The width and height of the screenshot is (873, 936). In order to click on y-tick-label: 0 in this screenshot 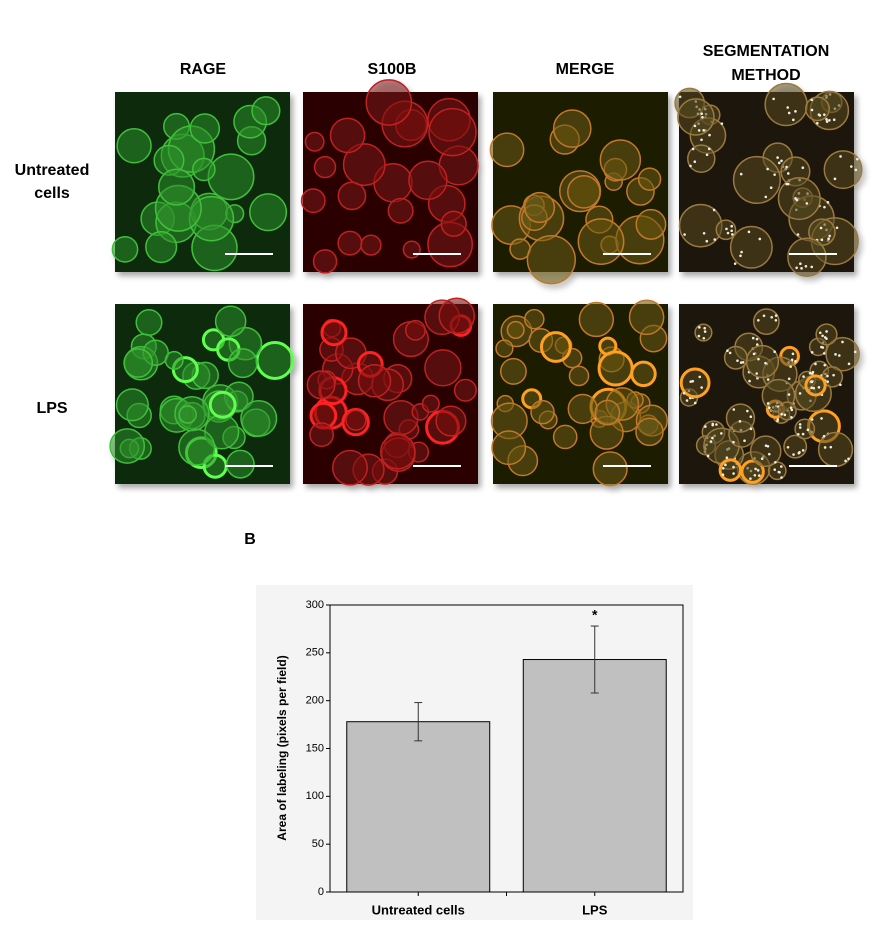, I will do `click(321, 892)`.